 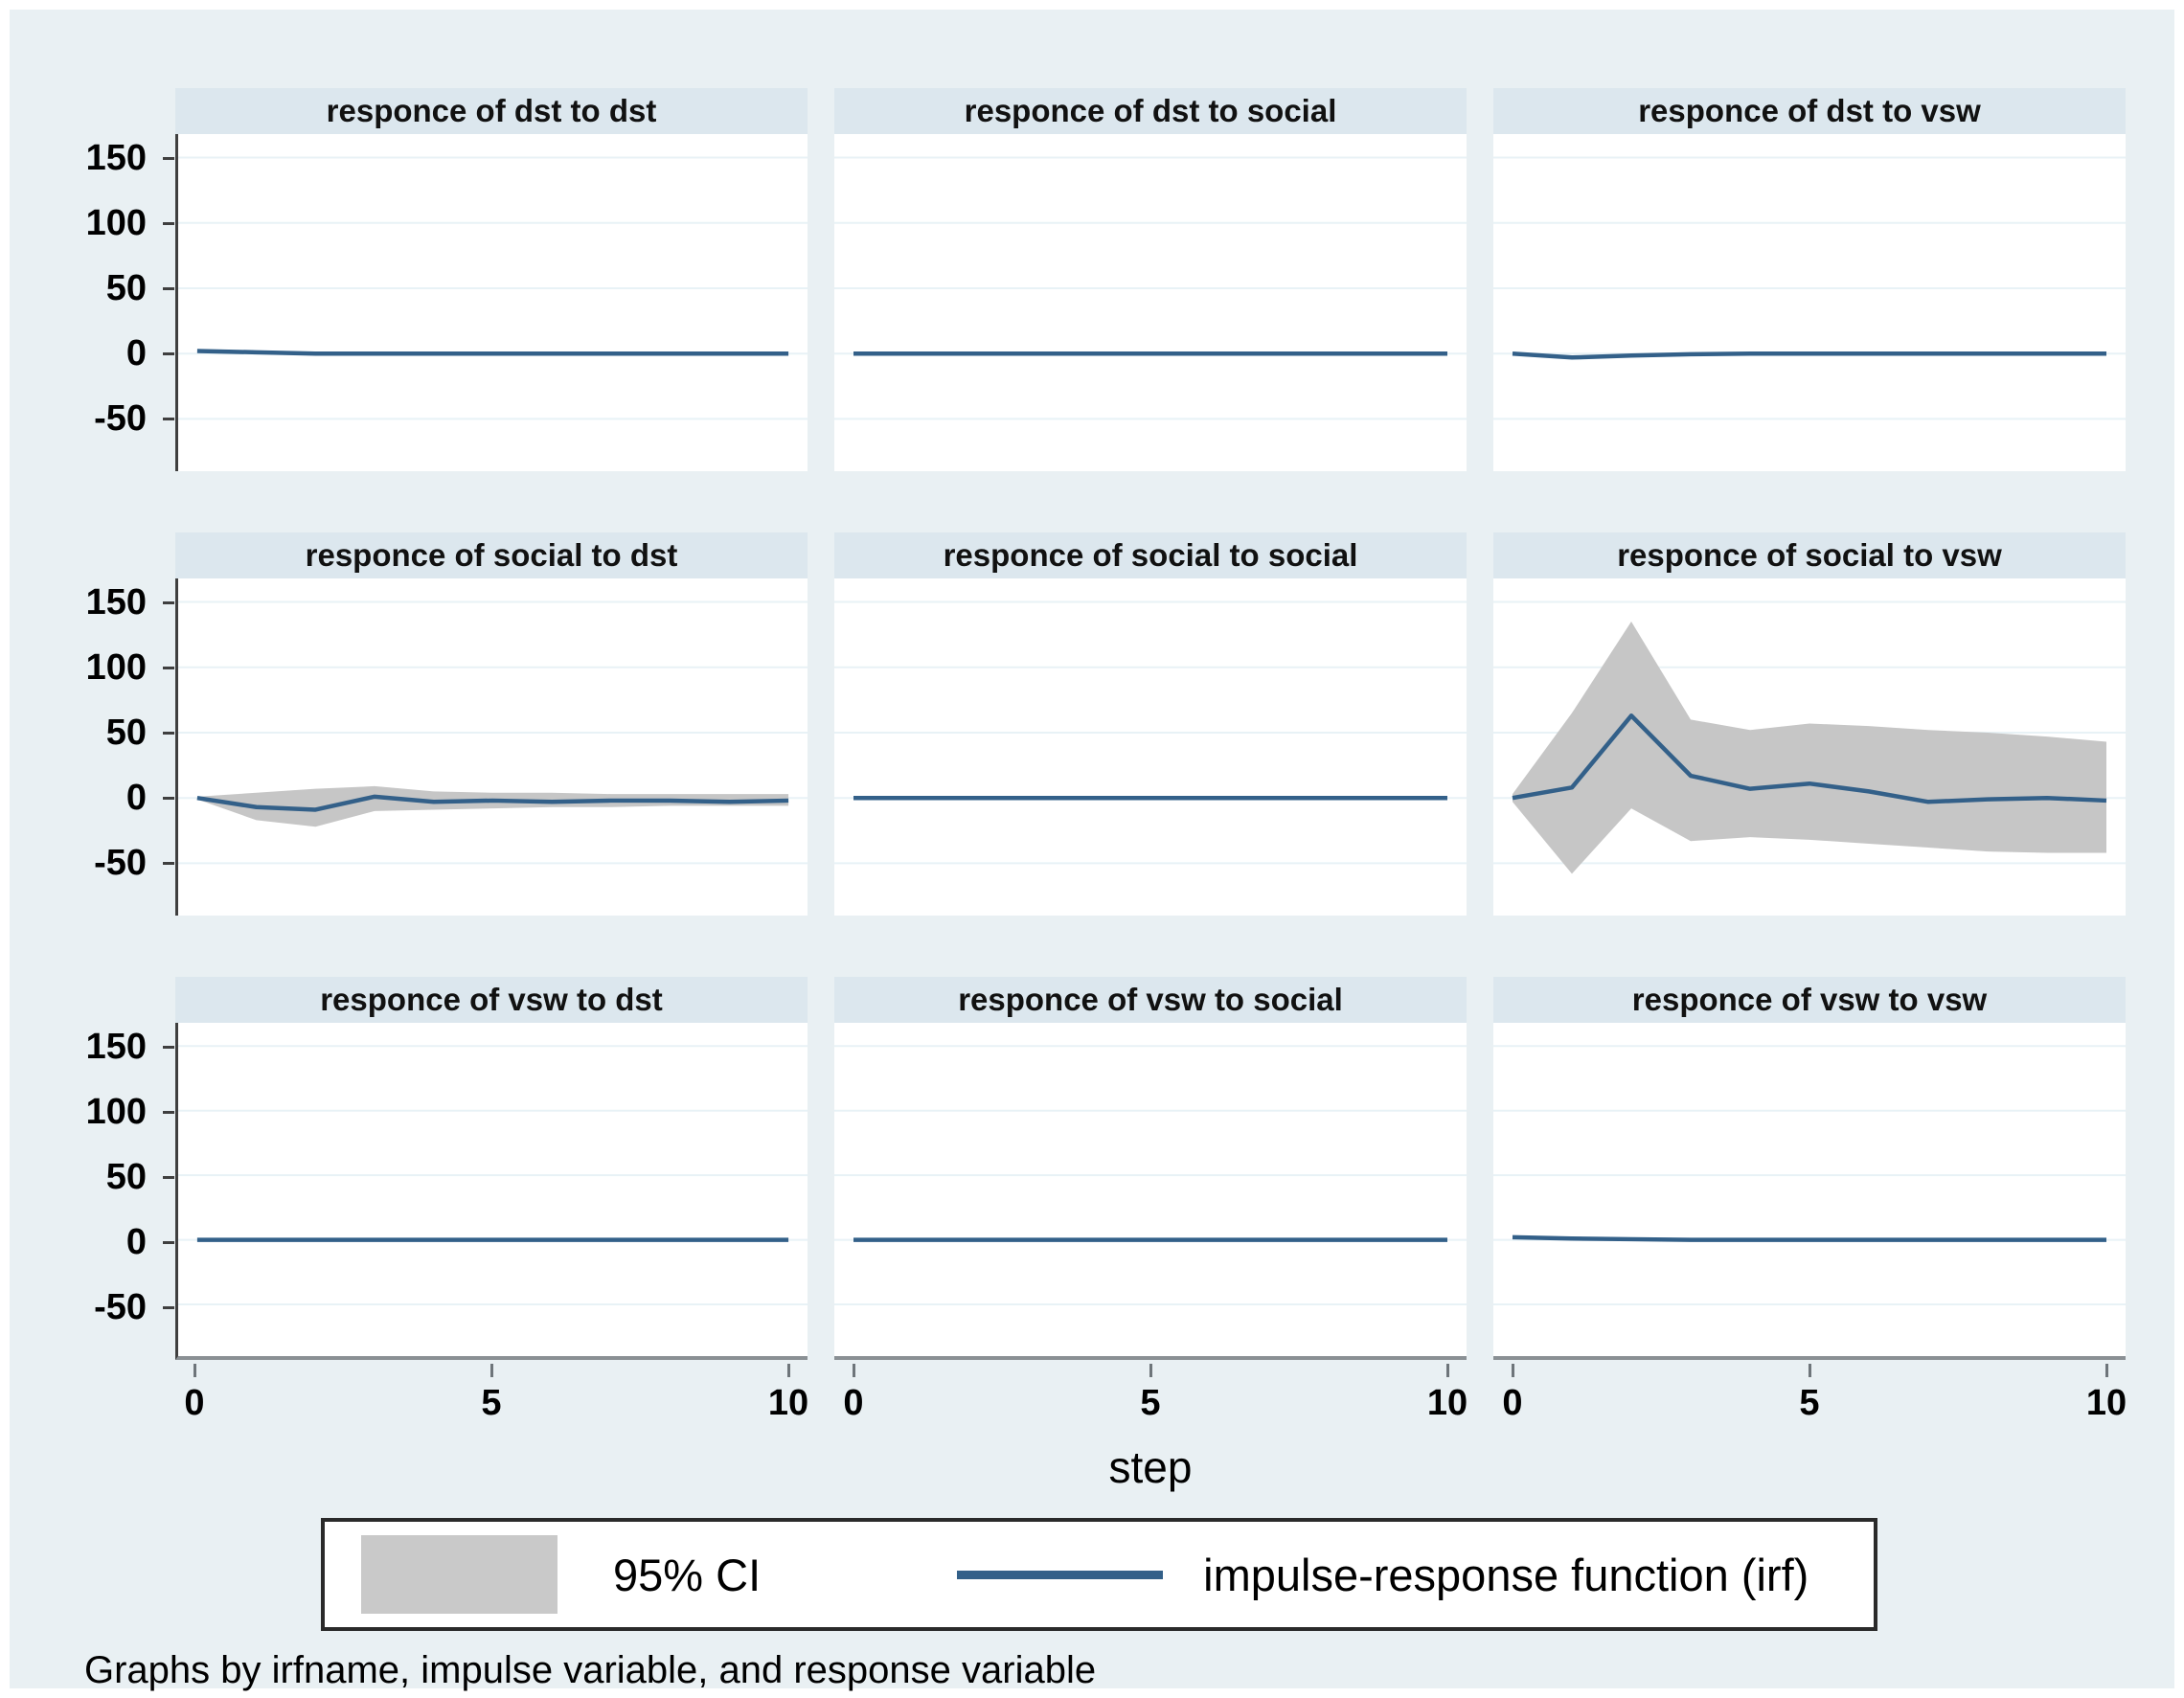 What do you see at coordinates (459, 1575) in the screenshot?
I see `ci-band-swatch` at bounding box center [459, 1575].